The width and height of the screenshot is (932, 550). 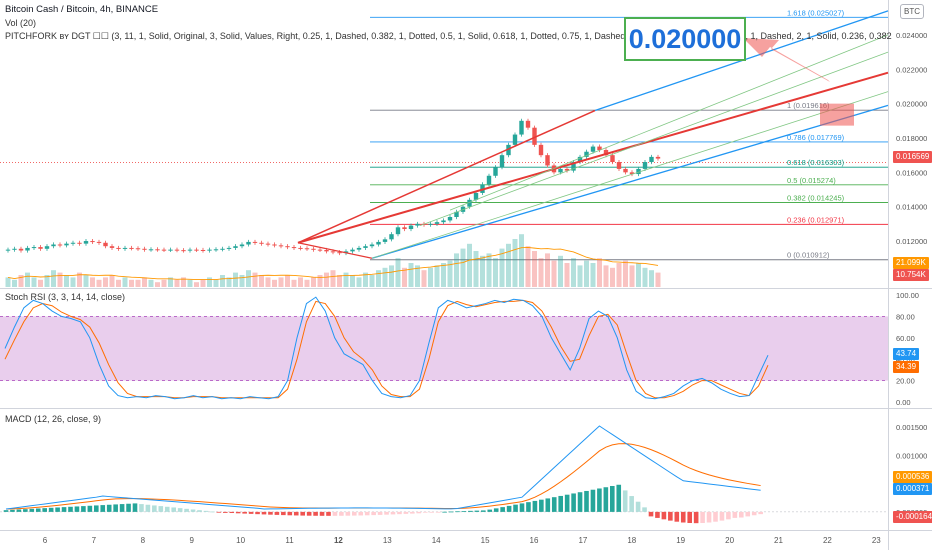 What do you see at coordinates (911, 263) in the screenshot?
I see `volume-badge-1: 21.099K` at bounding box center [911, 263].